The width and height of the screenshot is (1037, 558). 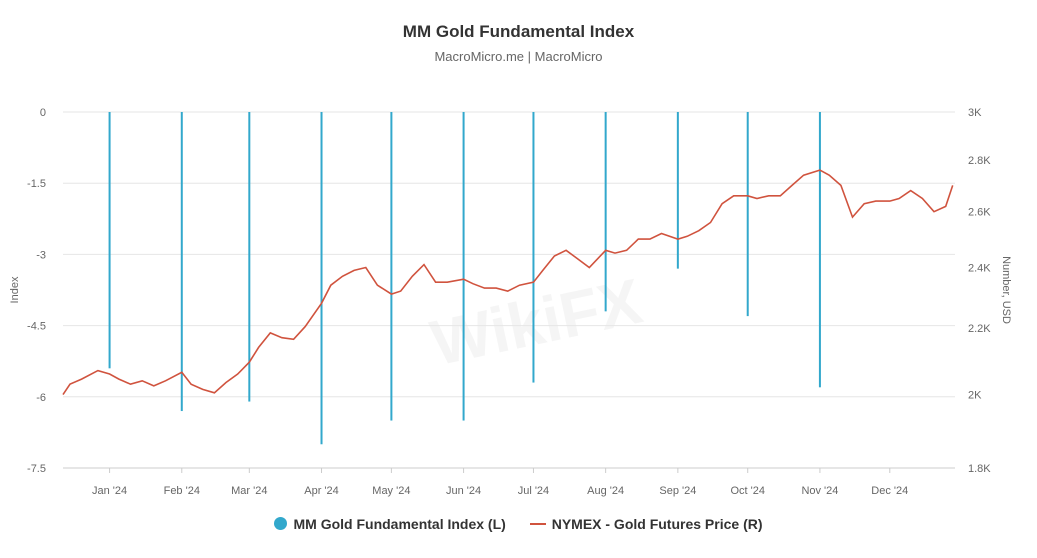 I want to click on x-tick-label: Aug '24, so click(x=605, y=491).